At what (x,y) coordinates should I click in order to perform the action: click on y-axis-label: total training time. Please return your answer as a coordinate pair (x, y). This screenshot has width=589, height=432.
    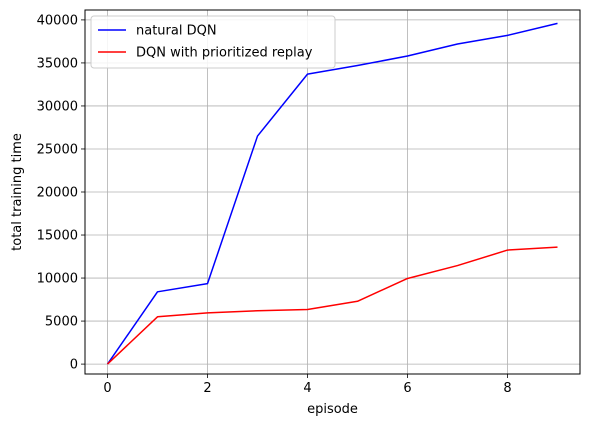
    Looking at the image, I should click on (17, 192).